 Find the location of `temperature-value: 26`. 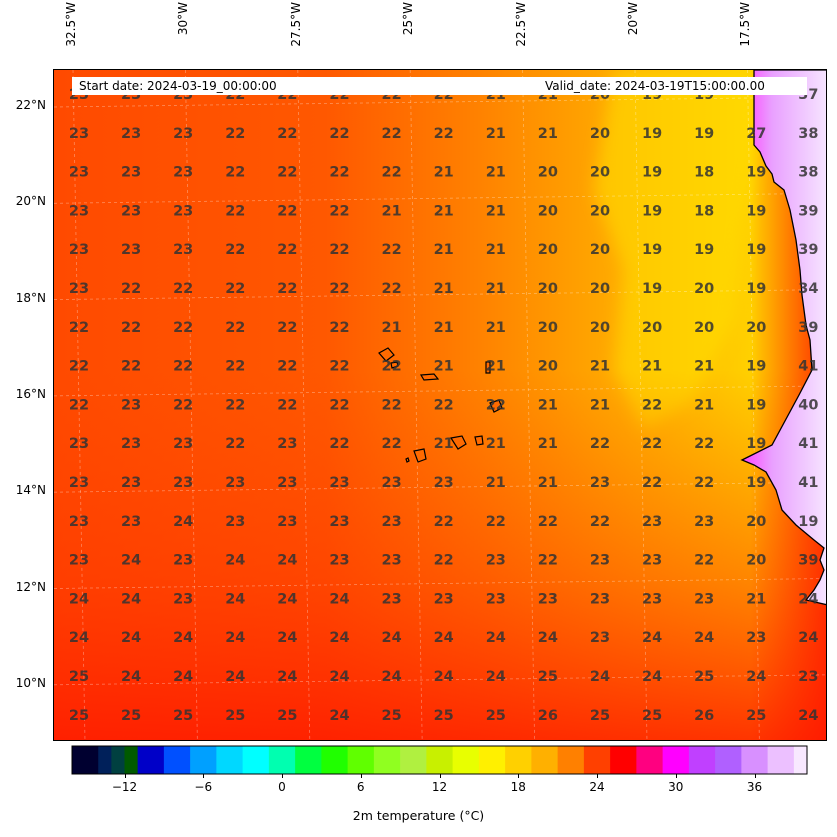

temperature-value: 26 is located at coordinates (704, 716).